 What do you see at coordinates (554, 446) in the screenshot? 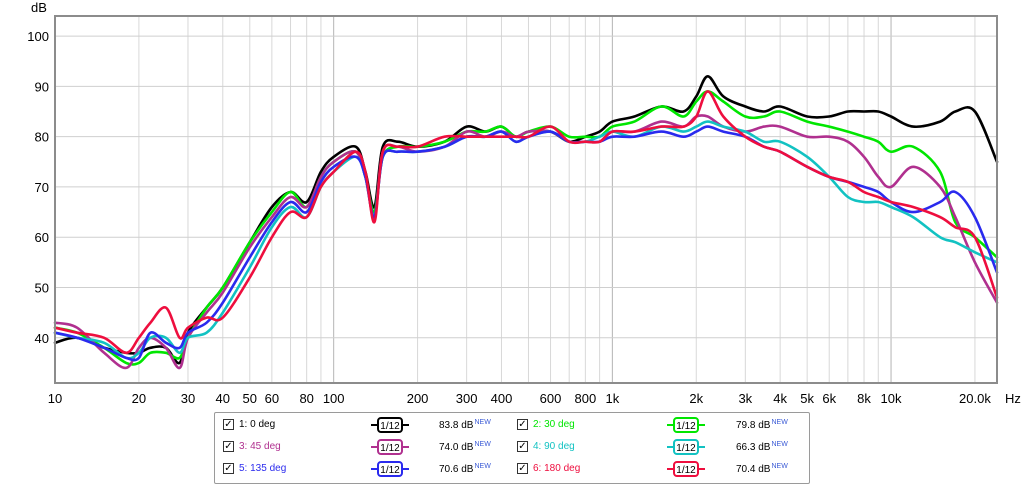
I see `series-4-name: 4: 90 deg` at bounding box center [554, 446].